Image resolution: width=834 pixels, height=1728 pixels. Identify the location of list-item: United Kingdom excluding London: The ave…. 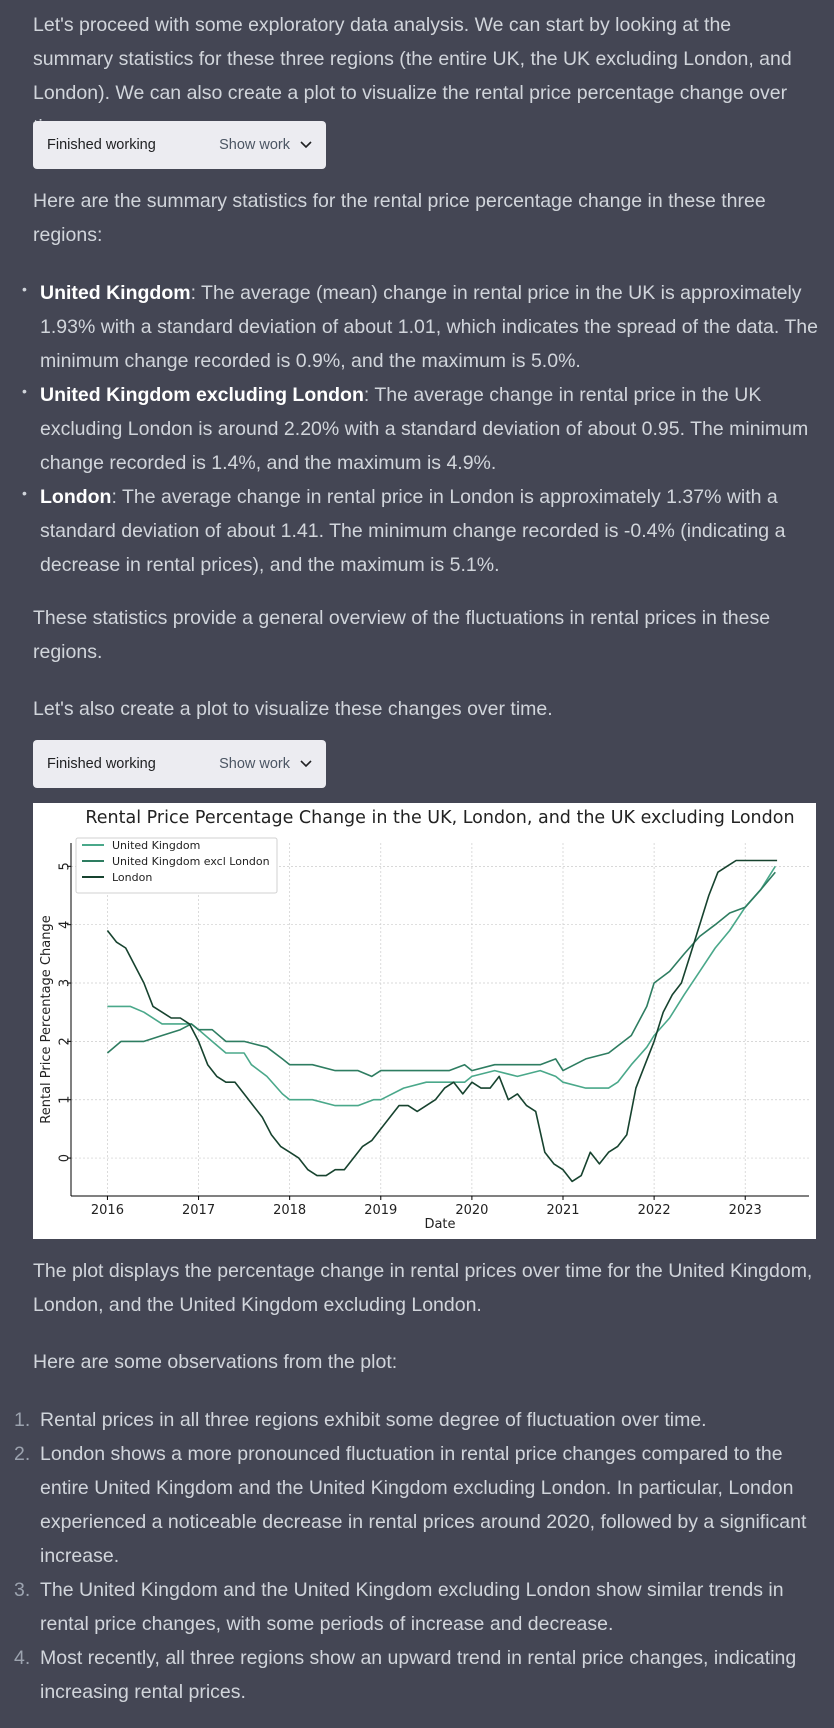
(417, 427).